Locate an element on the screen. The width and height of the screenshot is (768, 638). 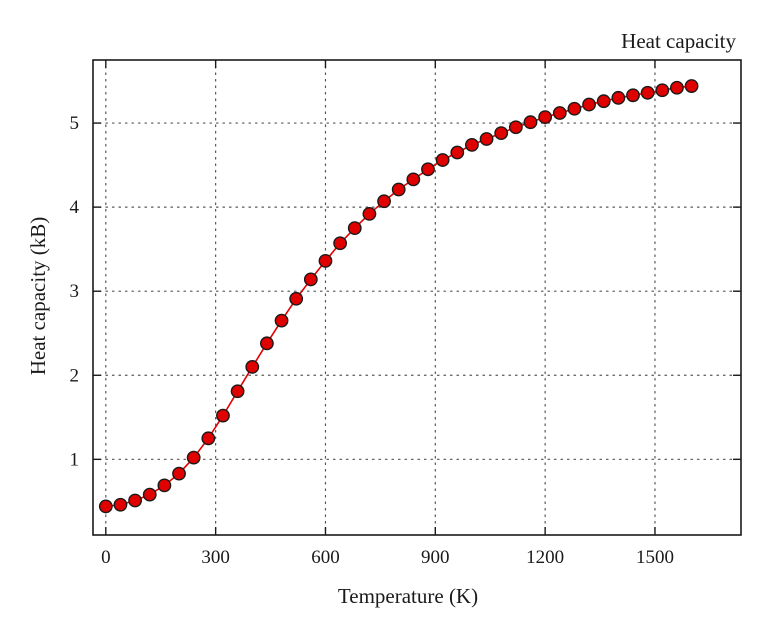
y-tick-label: 3 is located at coordinates (75, 291).